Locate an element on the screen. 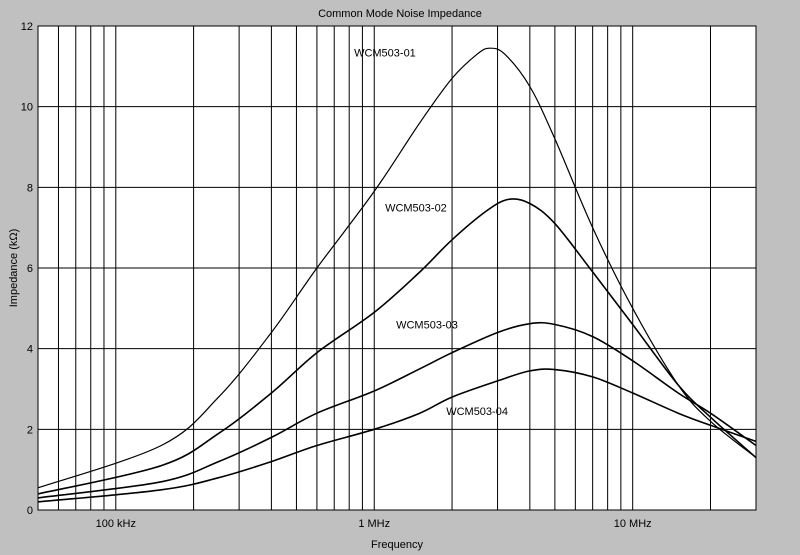 This screenshot has width=800, height=555. x-axis-title: Frequency is located at coordinates (397, 545).